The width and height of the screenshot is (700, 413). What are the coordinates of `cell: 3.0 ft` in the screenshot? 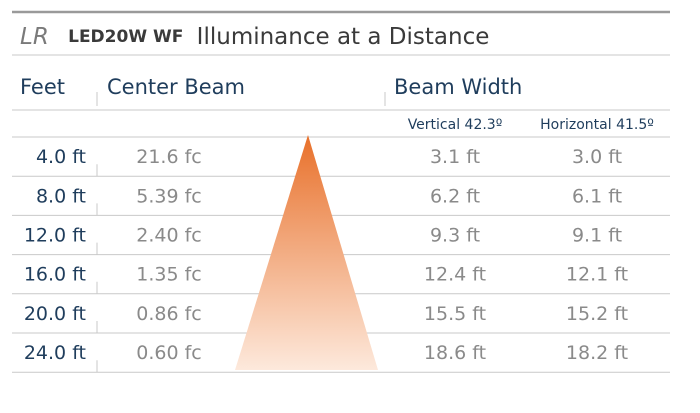 It's located at (597, 157).